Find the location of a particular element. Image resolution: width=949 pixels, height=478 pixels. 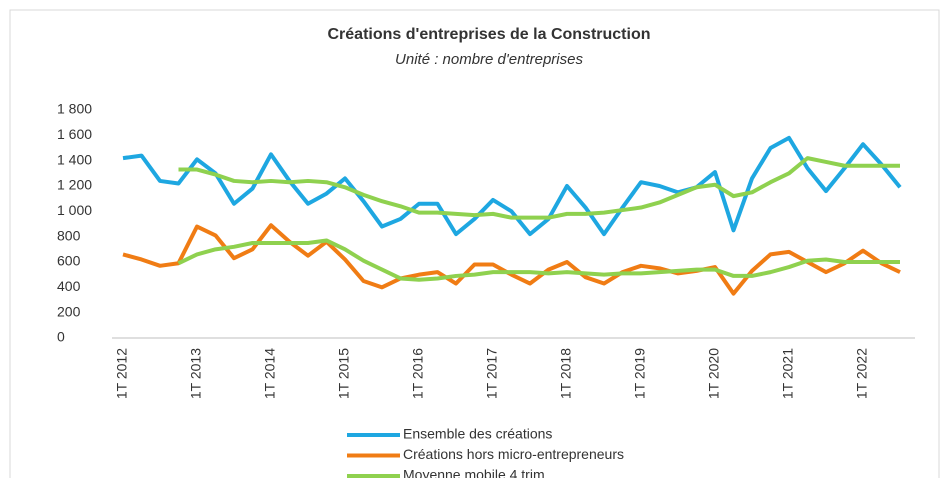

x-tick-label: 1T 2013 is located at coordinates (196, 373).